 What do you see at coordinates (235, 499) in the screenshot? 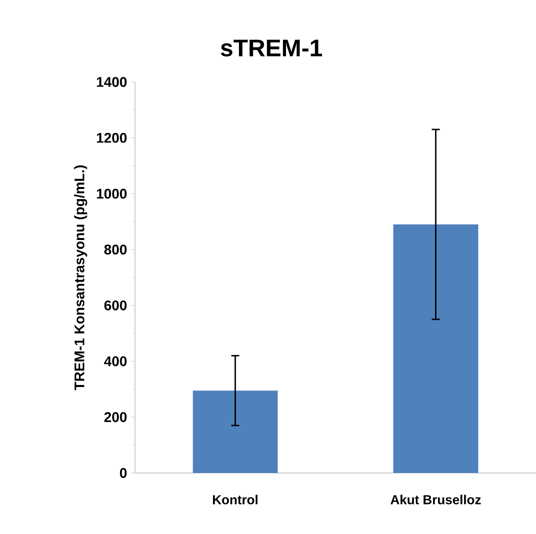
I see `x-tick-label: Kontrol` at bounding box center [235, 499].